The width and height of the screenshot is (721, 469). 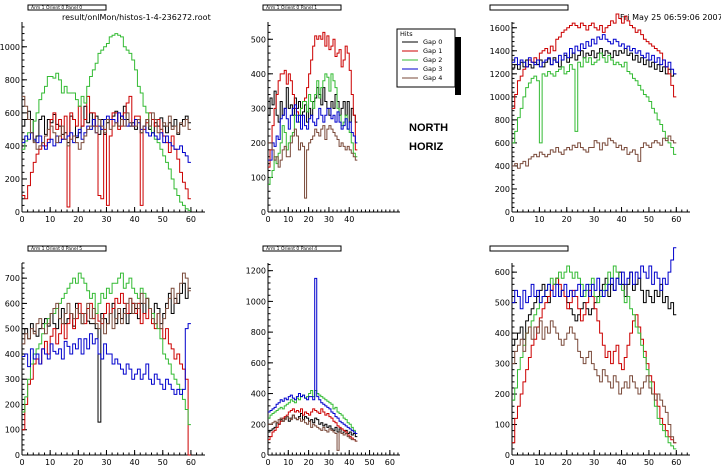 What do you see at coordinates (502, 303) in the screenshot?
I see `y-tick-label: 500` at bounding box center [502, 303].